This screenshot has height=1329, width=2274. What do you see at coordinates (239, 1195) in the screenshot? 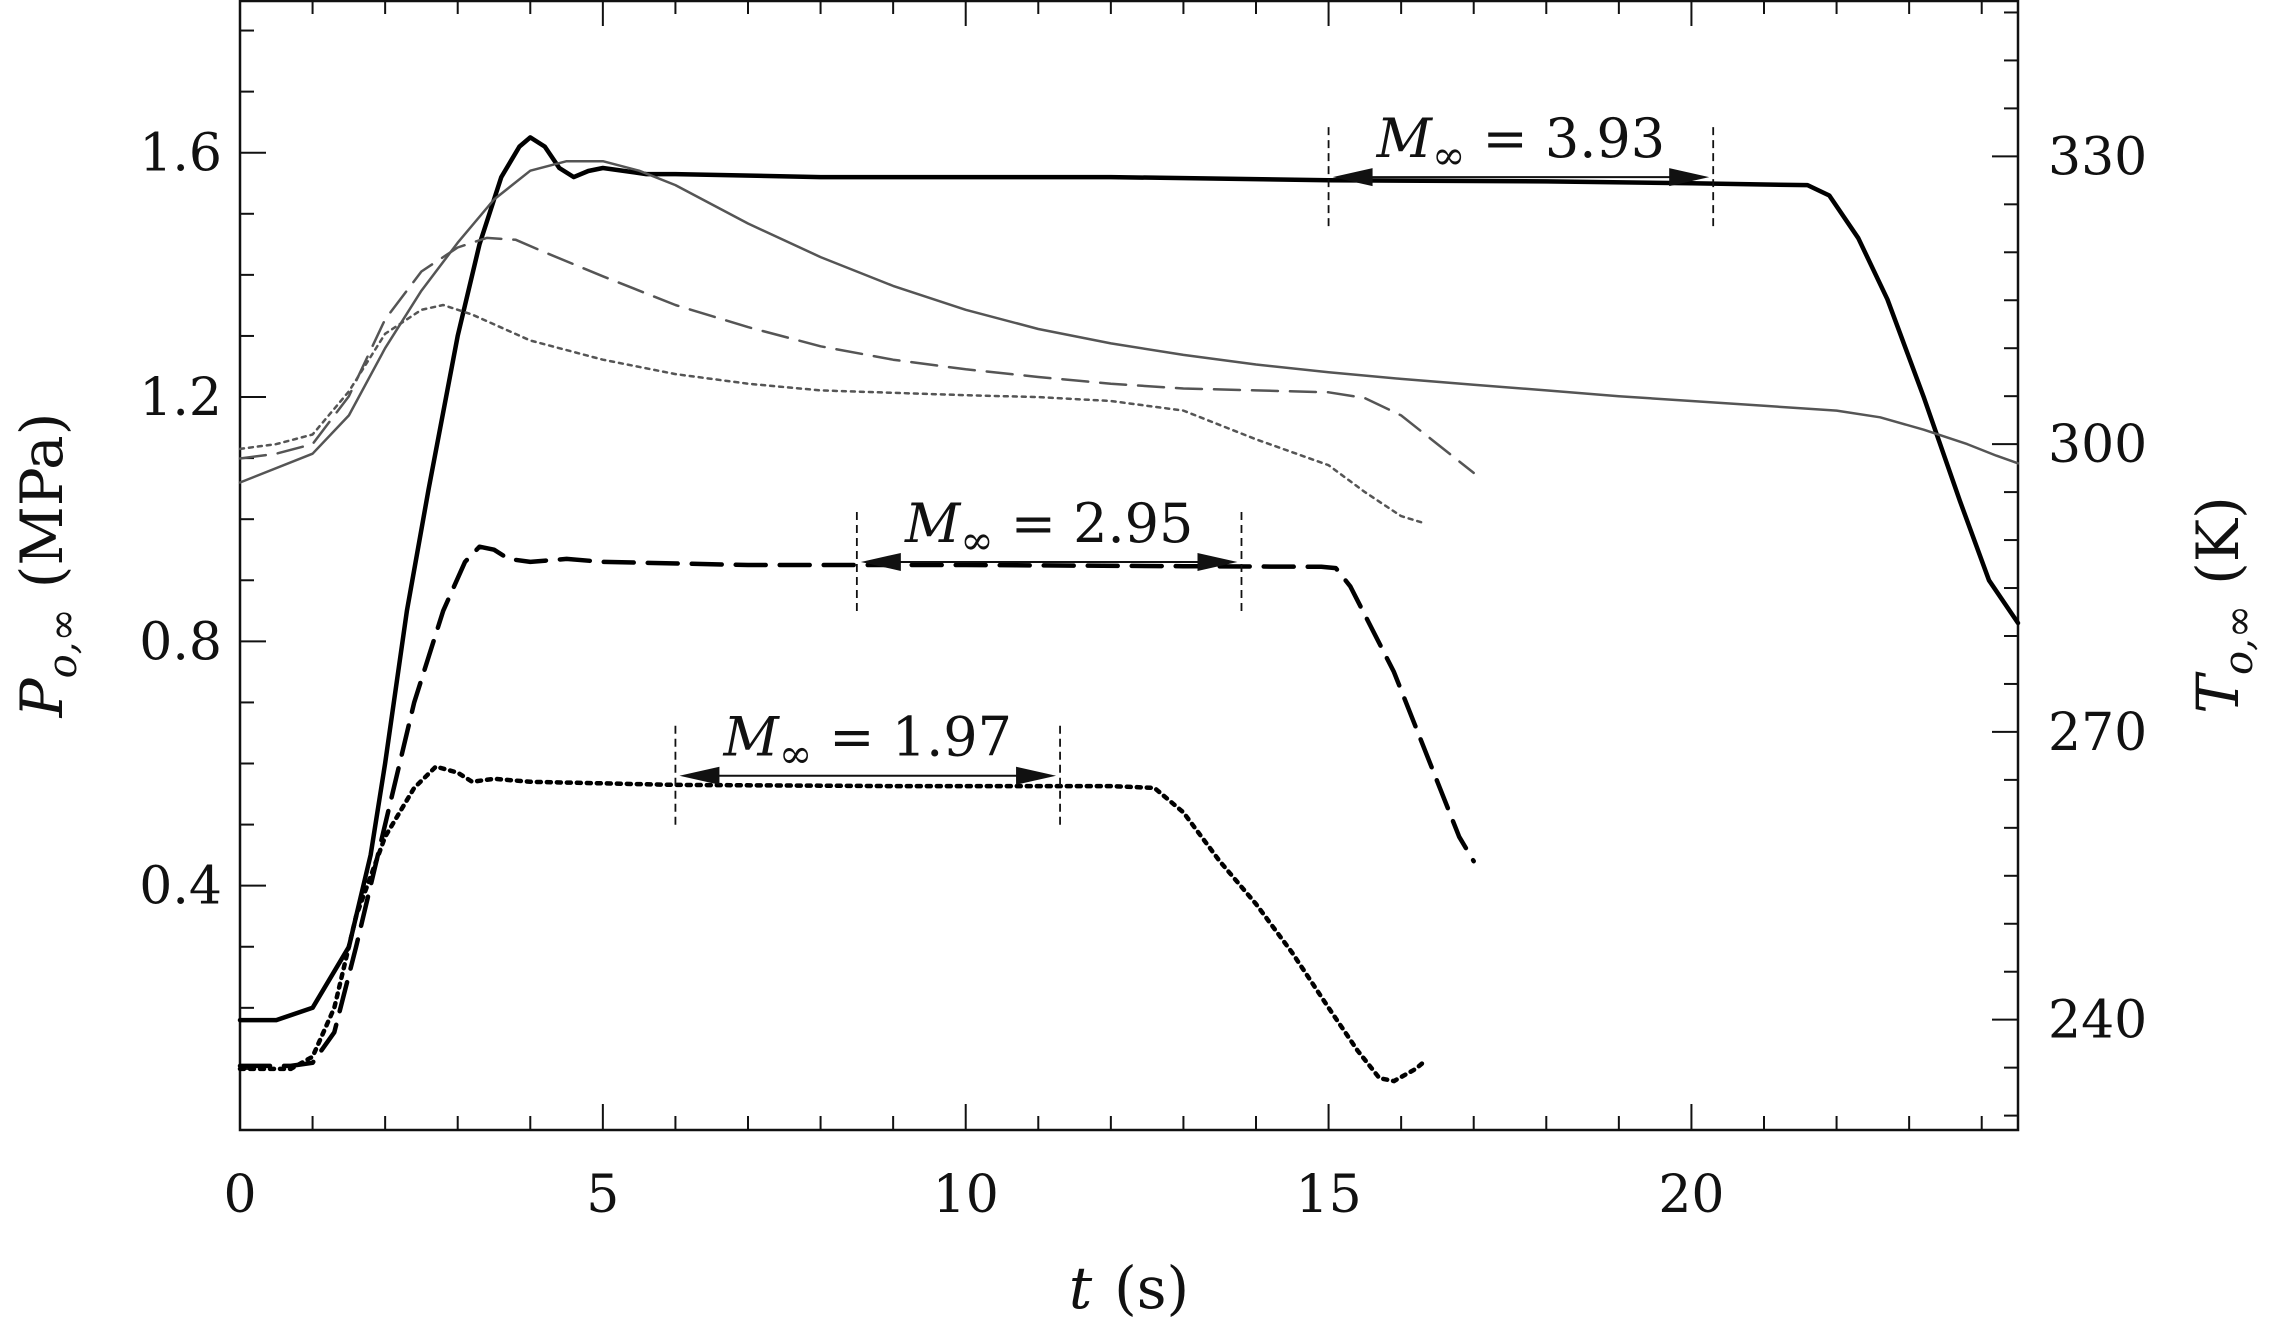
I see `x-tick-label: 0` at bounding box center [239, 1195].